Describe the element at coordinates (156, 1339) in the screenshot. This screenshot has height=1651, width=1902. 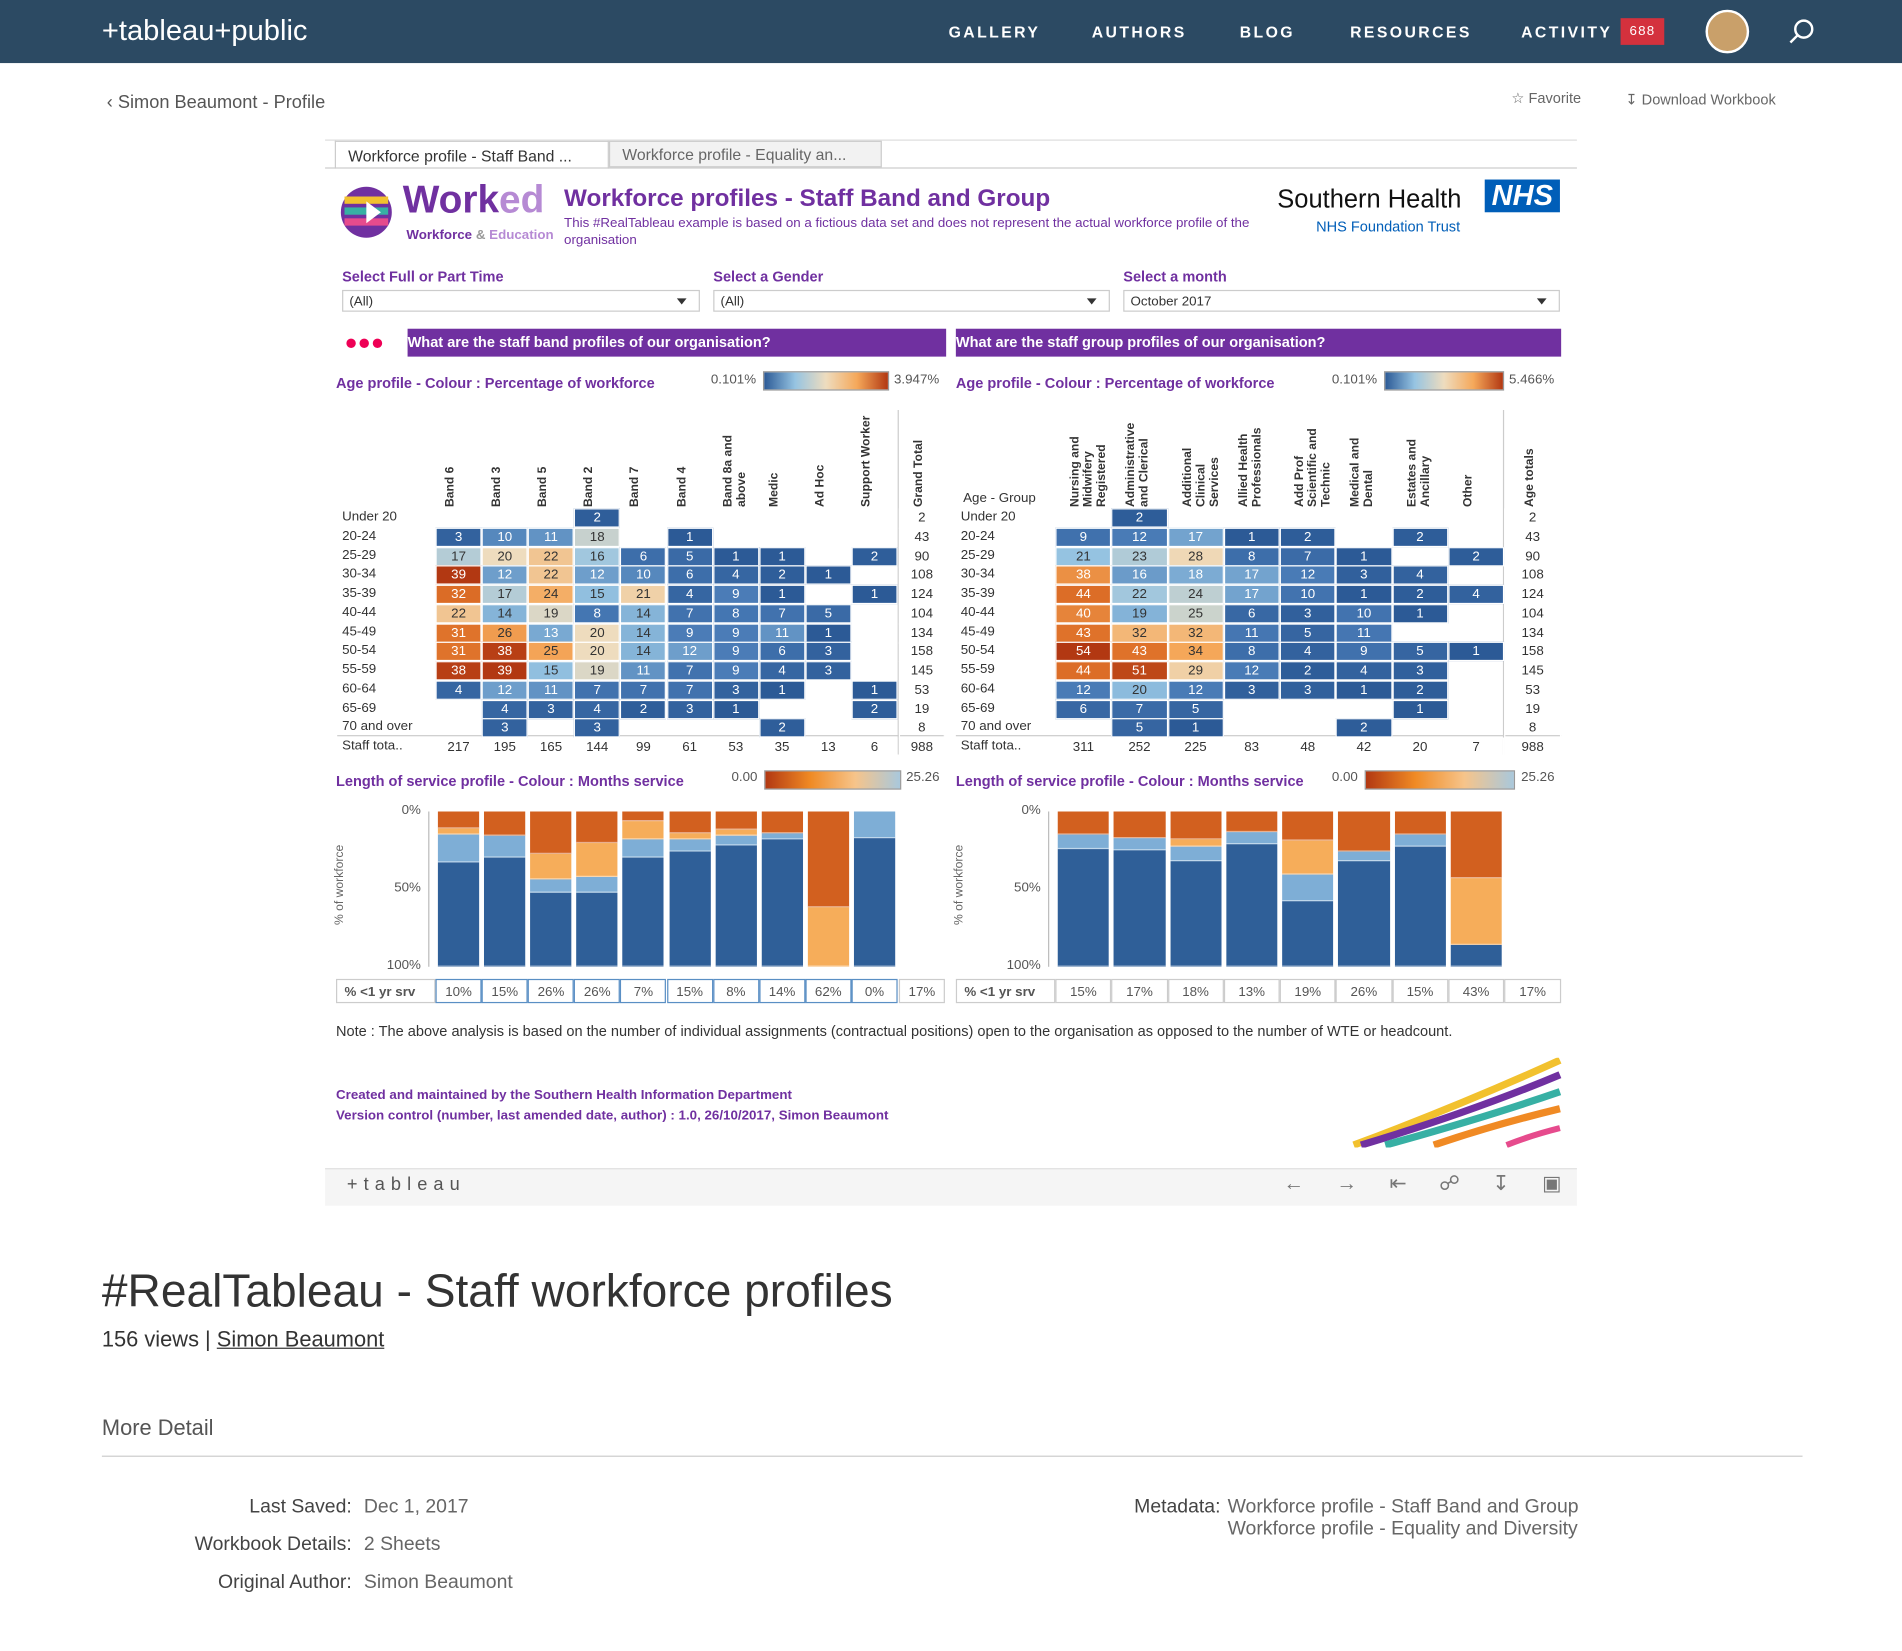
I see `view-count: 156 views |` at that location.